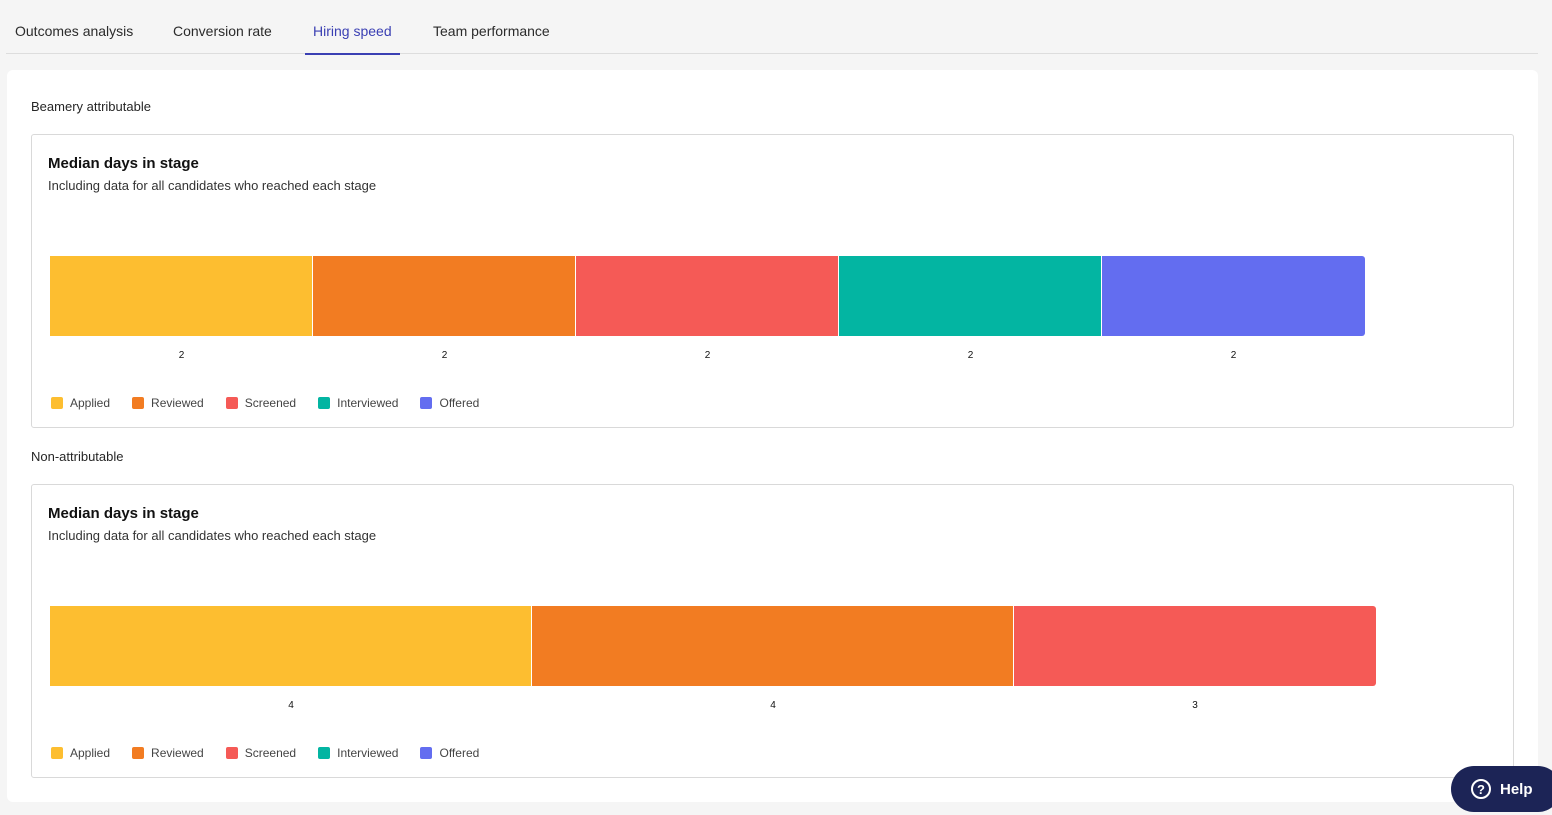 The width and height of the screenshot is (1552, 815). What do you see at coordinates (1233, 296) in the screenshot?
I see `bar-segment-offered` at bounding box center [1233, 296].